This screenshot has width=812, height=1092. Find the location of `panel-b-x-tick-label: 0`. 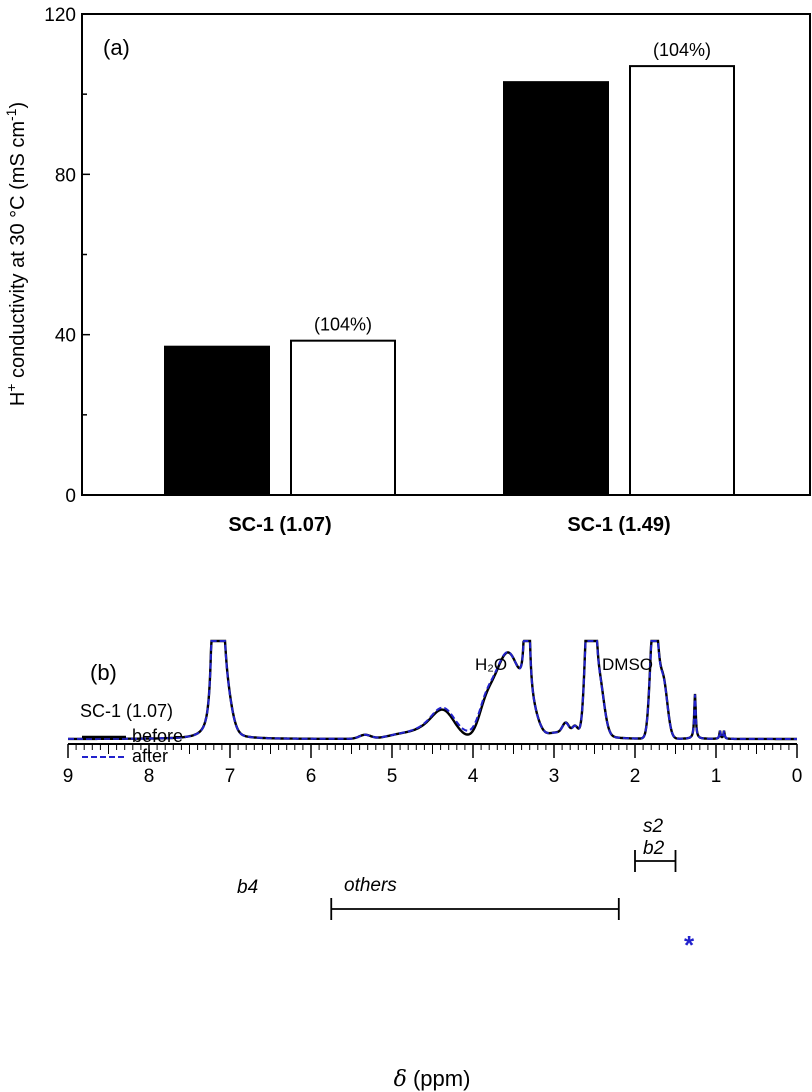

panel-b-x-tick-label: 0 is located at coordinates (797, 776).